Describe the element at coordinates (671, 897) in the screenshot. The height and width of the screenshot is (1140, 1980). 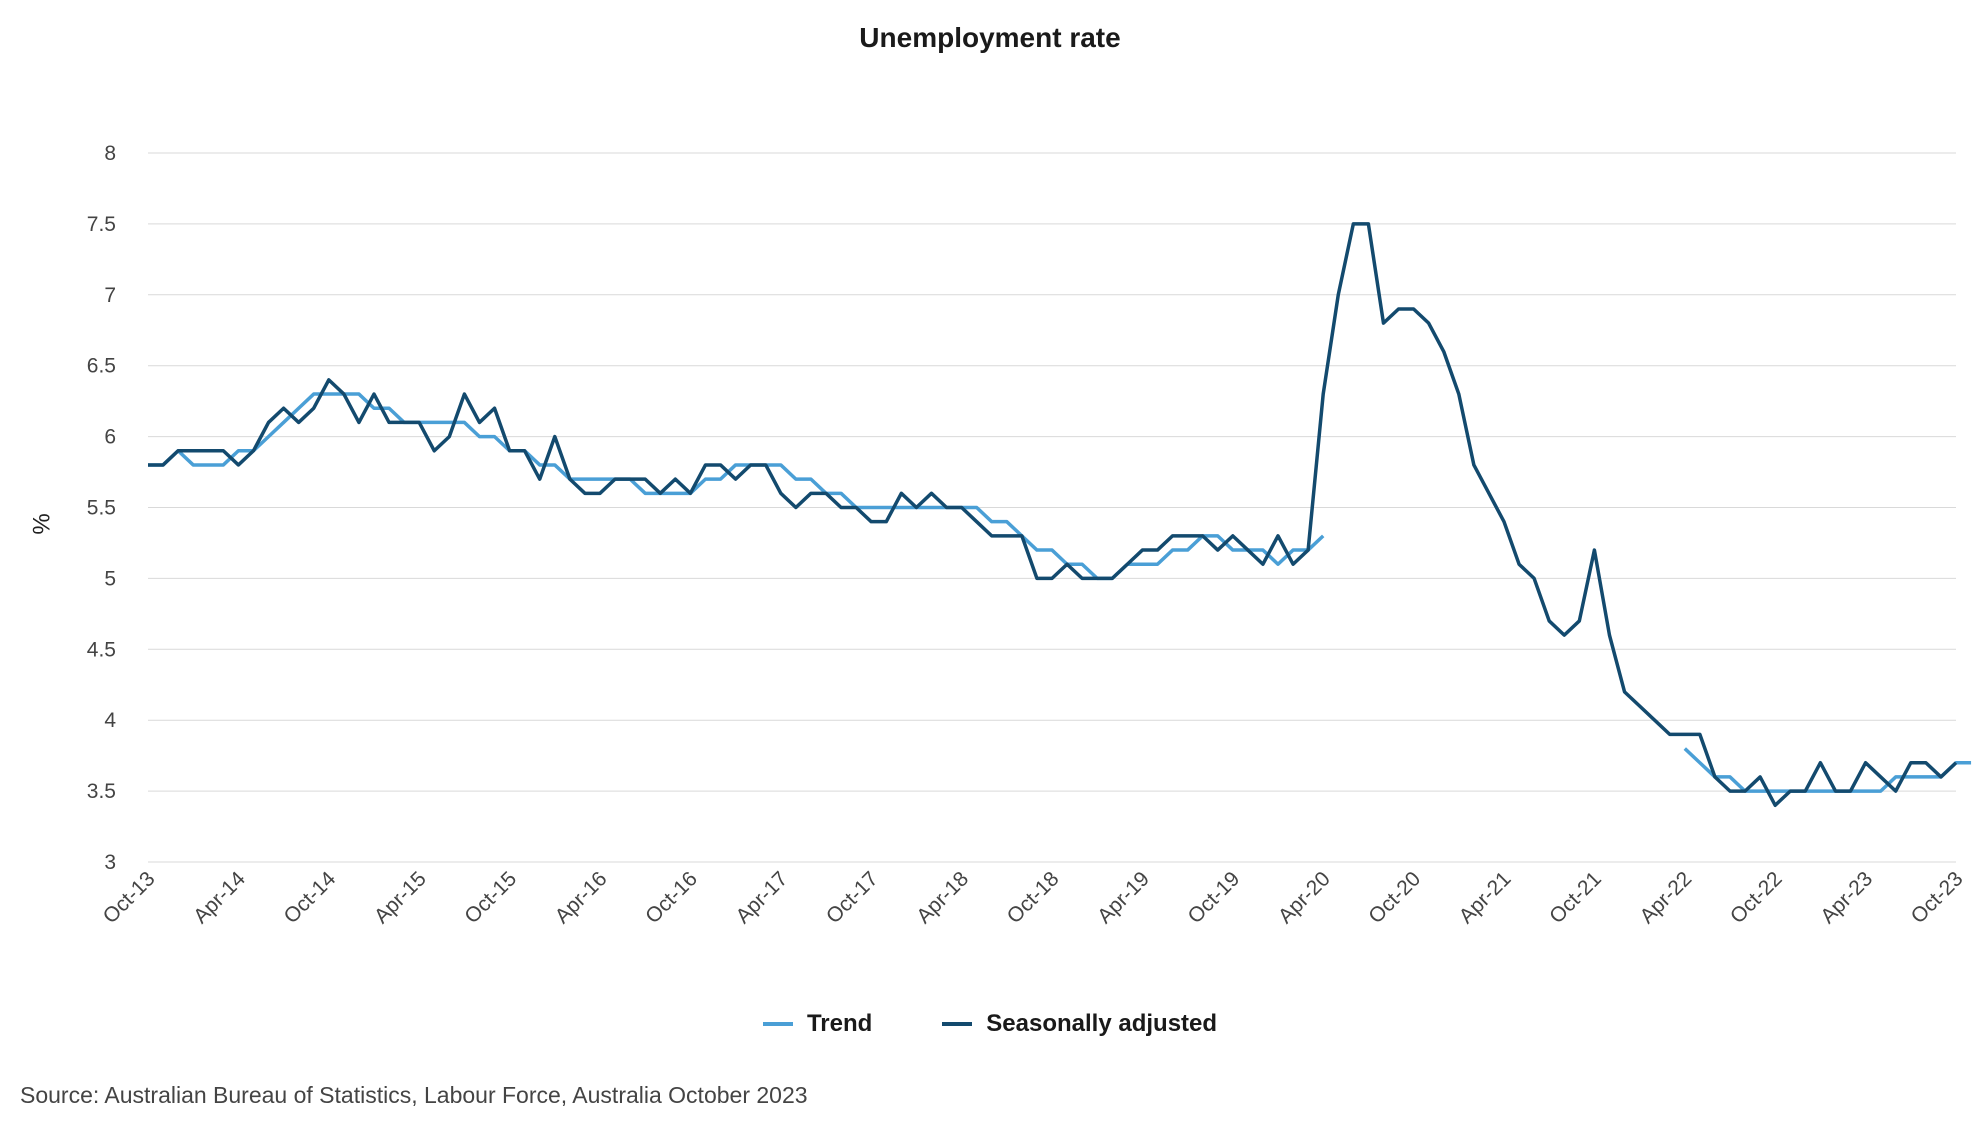
I see `x-tick-label: Oct-16` at that location.